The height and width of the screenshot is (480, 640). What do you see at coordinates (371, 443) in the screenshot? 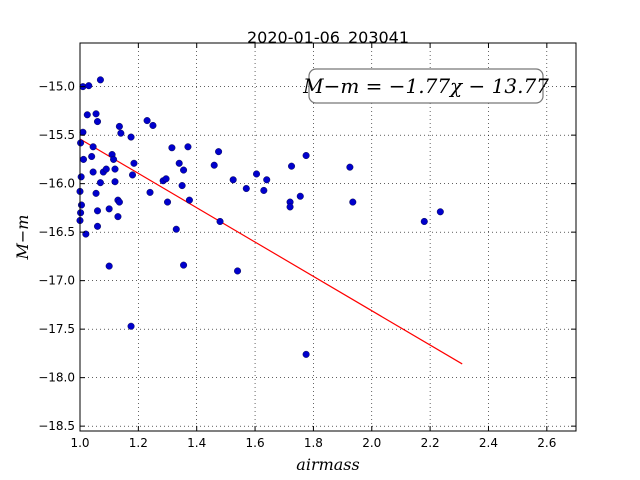
I see `x-tick-label: 2.0` at bounding box center [371, 443].